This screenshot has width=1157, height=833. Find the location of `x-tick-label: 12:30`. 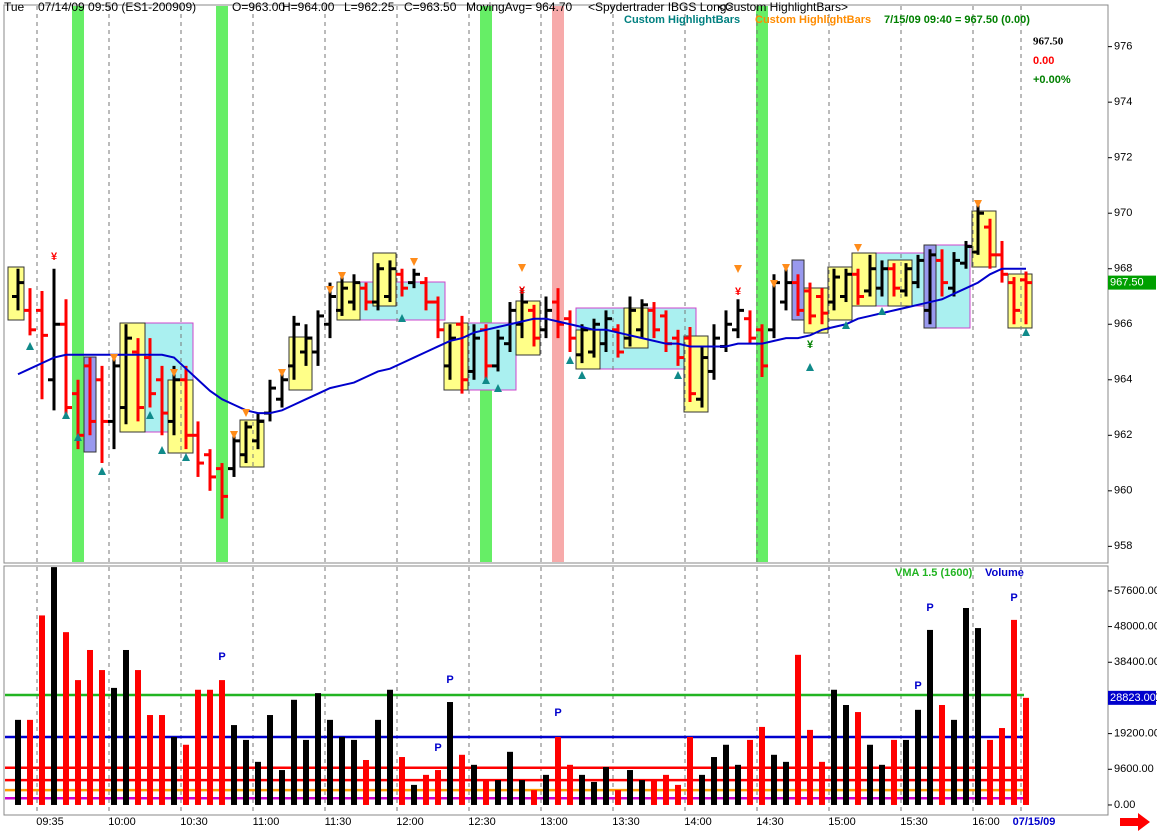

x-tick-label: 12:30 is located at coordinates (482, 822).